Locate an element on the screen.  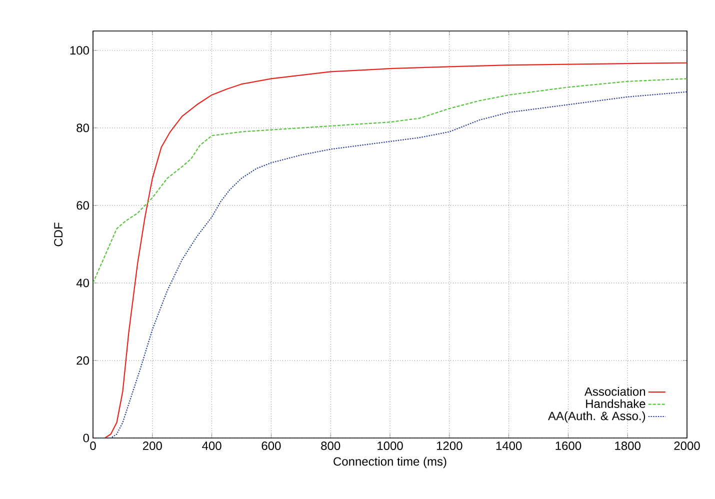
y-tick-label: 80 is located at coordinates (83, 128).